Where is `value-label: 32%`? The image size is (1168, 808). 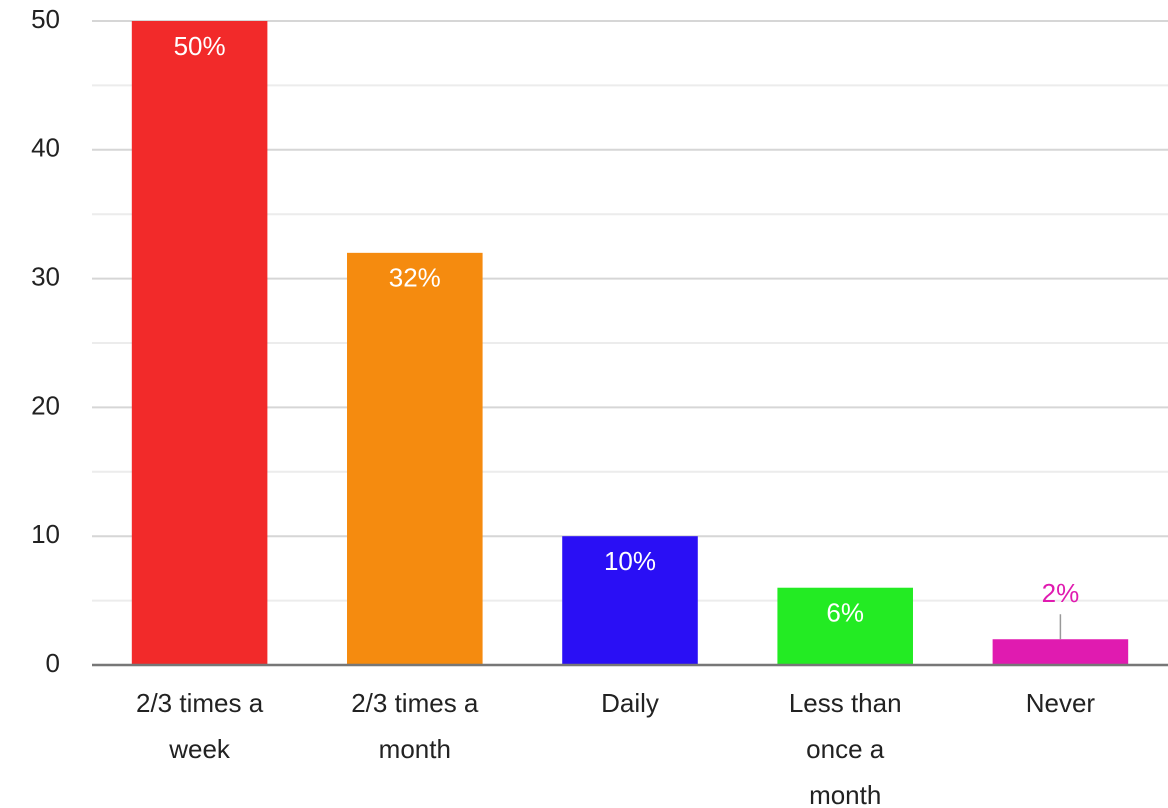
value-label: 32% is located at coordinates (415, 278).